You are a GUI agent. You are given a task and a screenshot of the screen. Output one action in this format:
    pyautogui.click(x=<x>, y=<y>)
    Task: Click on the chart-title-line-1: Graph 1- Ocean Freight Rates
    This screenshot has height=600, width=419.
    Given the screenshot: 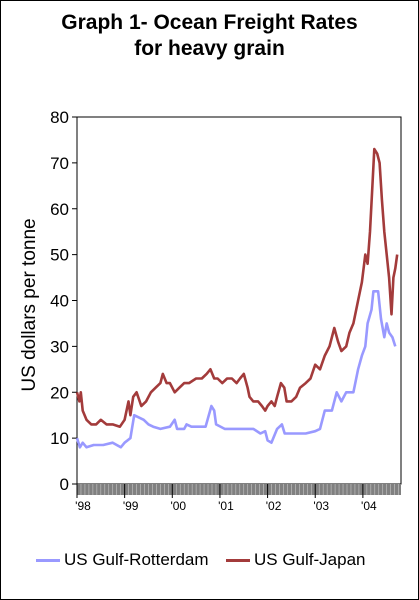 What is the action you would take?
    pyautogui.click(x=209, y=22)
    